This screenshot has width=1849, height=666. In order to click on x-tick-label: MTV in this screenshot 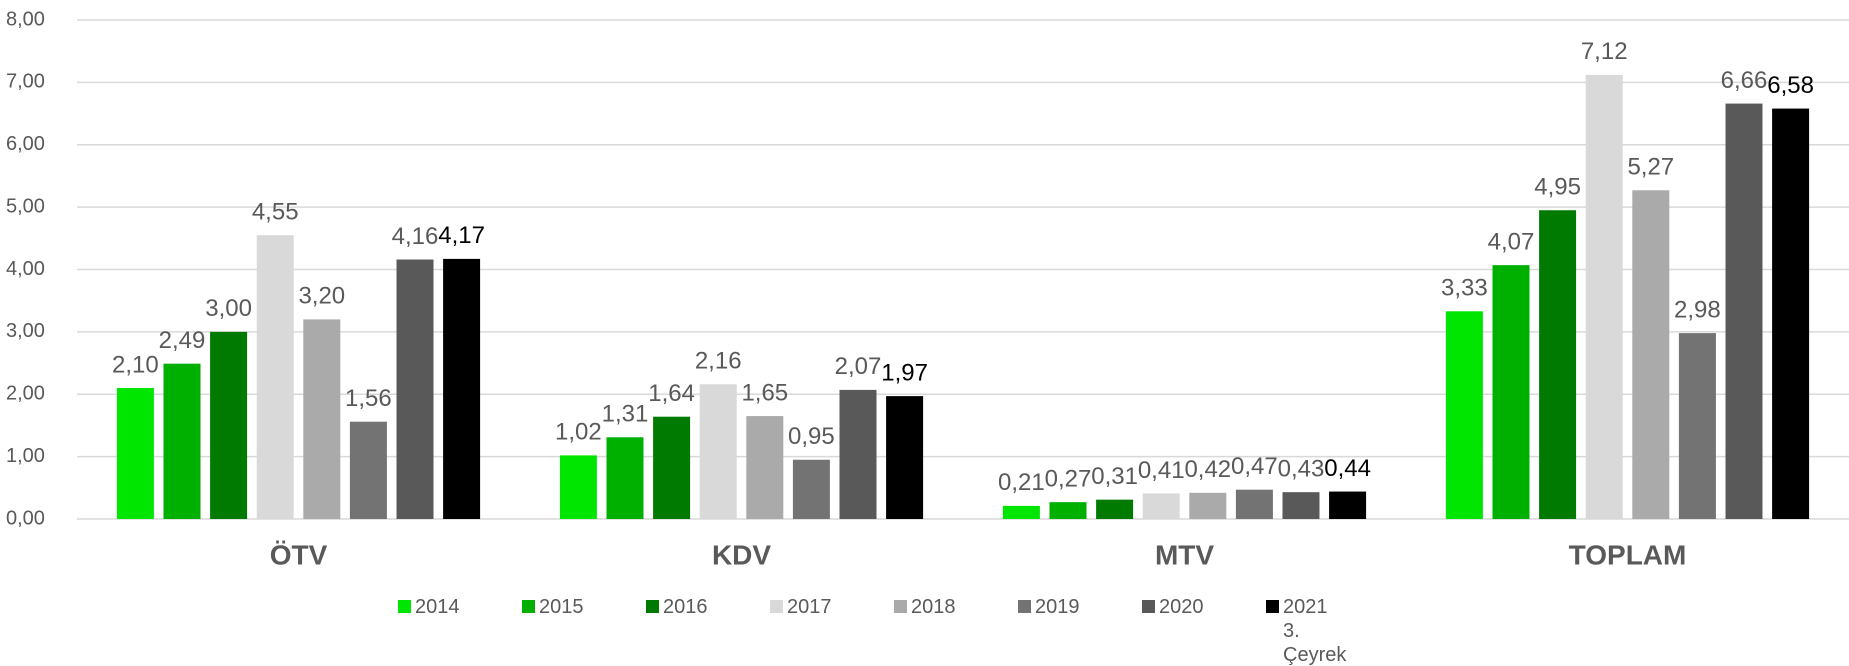, I will do `click(1184, 554)`.